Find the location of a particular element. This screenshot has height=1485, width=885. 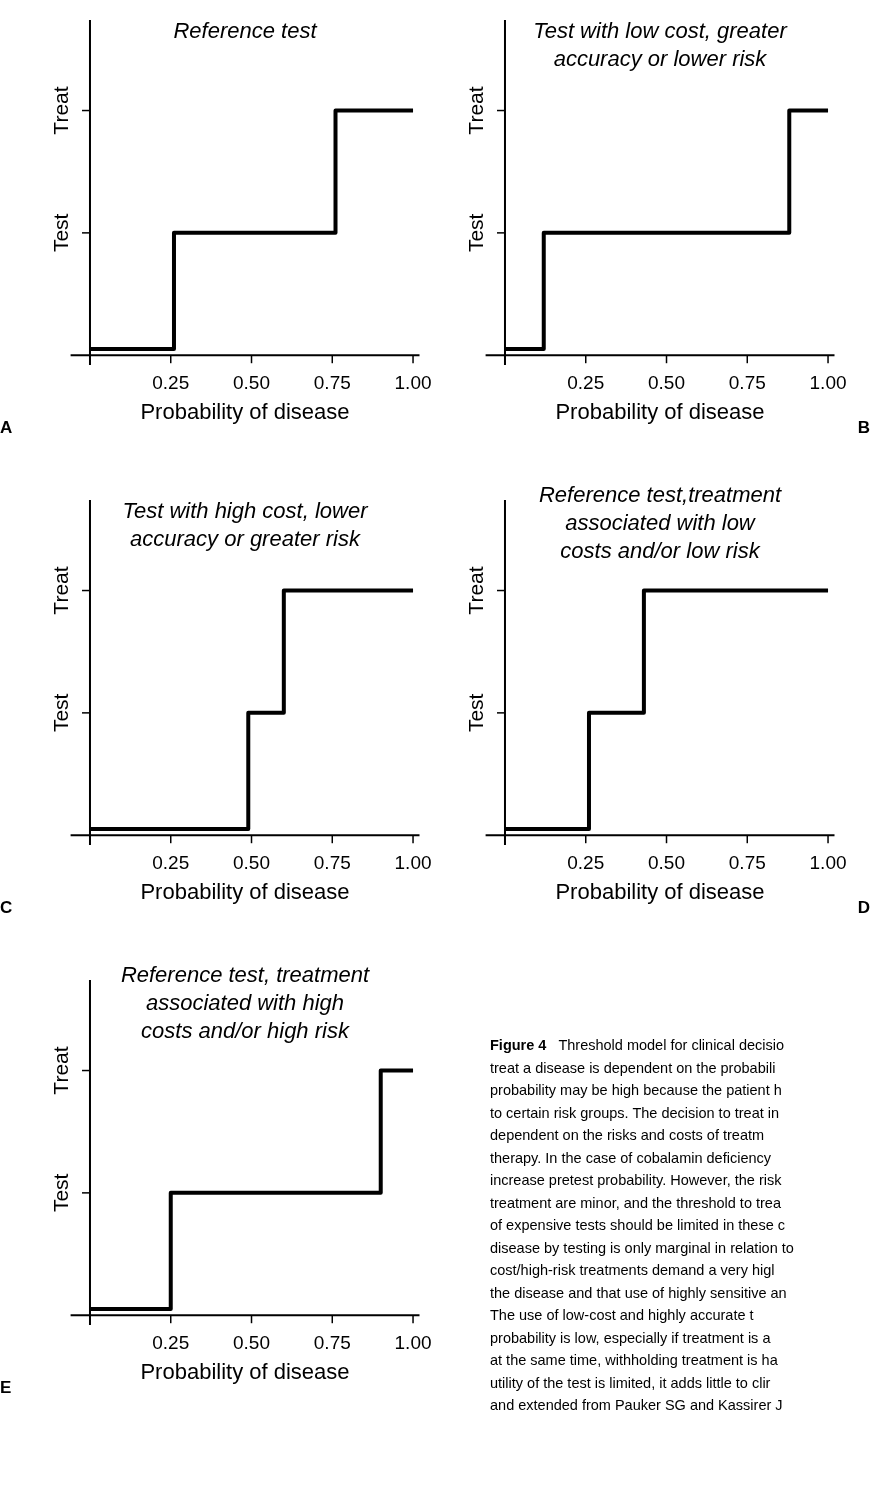

text: the disease and that use of highly sensitive an is located at coordinates (638, 1292).